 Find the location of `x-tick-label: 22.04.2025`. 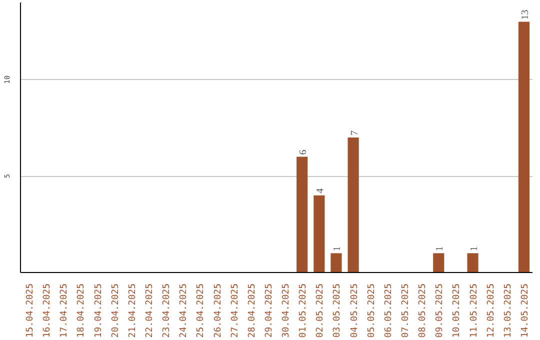

x-tick-label: 22.04.2025 is located at coordinates (150, 310).